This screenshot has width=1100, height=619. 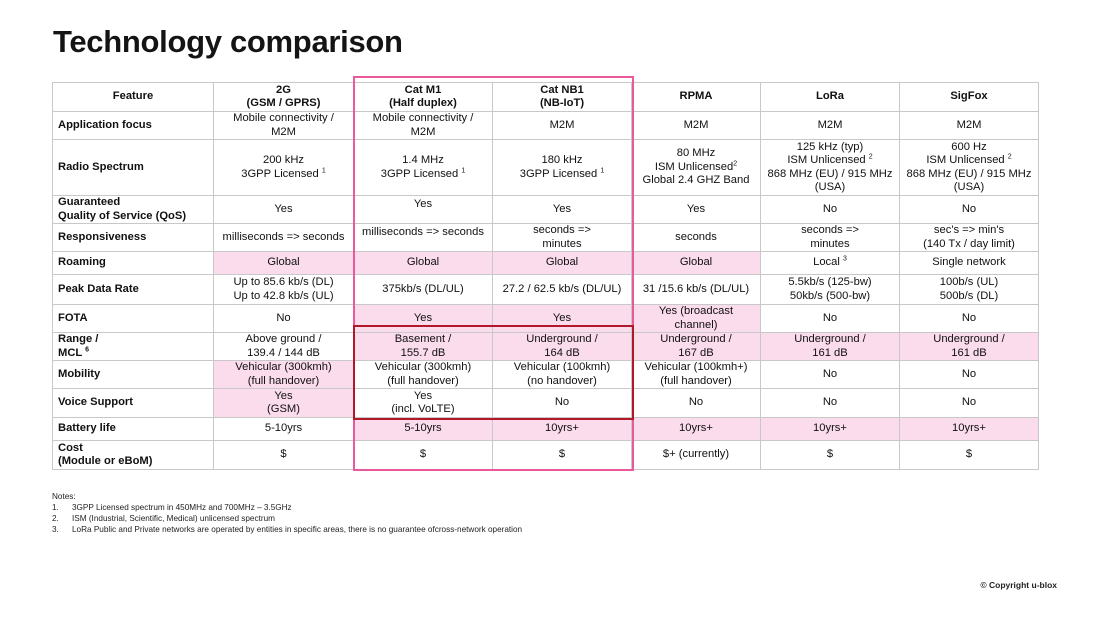 What do you see at coordinates (283, 346) in the screenshot?
I see `table-cell: Above ground / 139.4 / 144 dB` at bounding box center [283, 346].